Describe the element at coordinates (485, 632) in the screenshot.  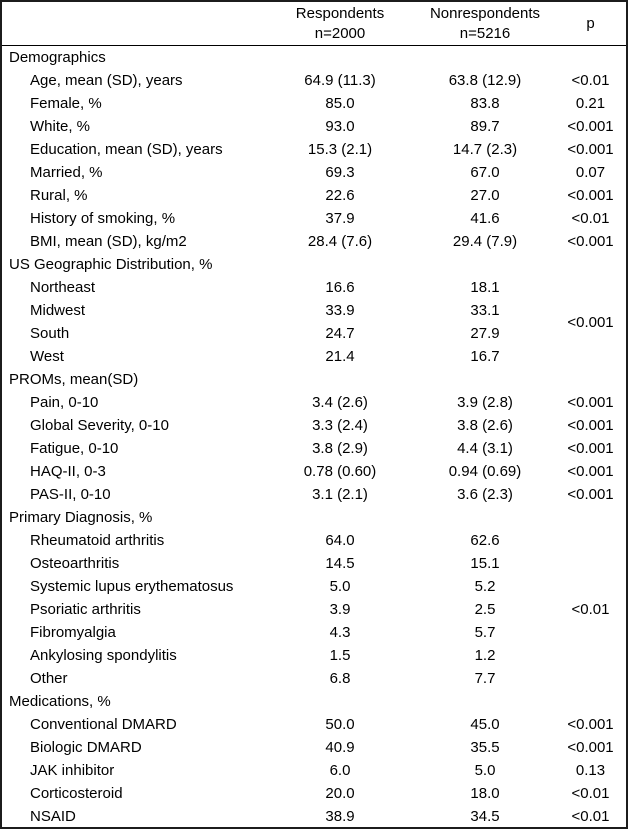
I see `nonrespondents-value: 5.7` at that location.